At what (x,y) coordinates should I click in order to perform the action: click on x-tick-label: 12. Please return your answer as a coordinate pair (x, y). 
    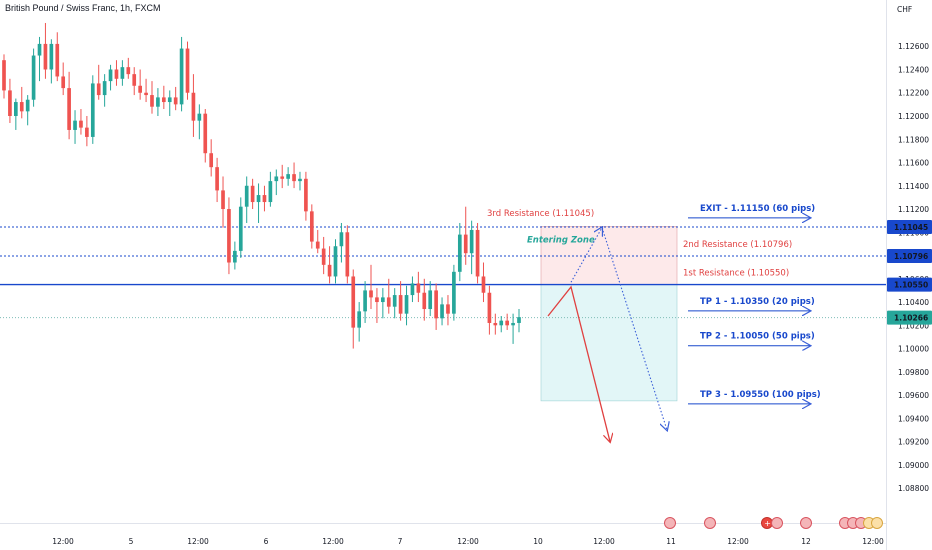
    Looking at the image, I should click on (806, 541).